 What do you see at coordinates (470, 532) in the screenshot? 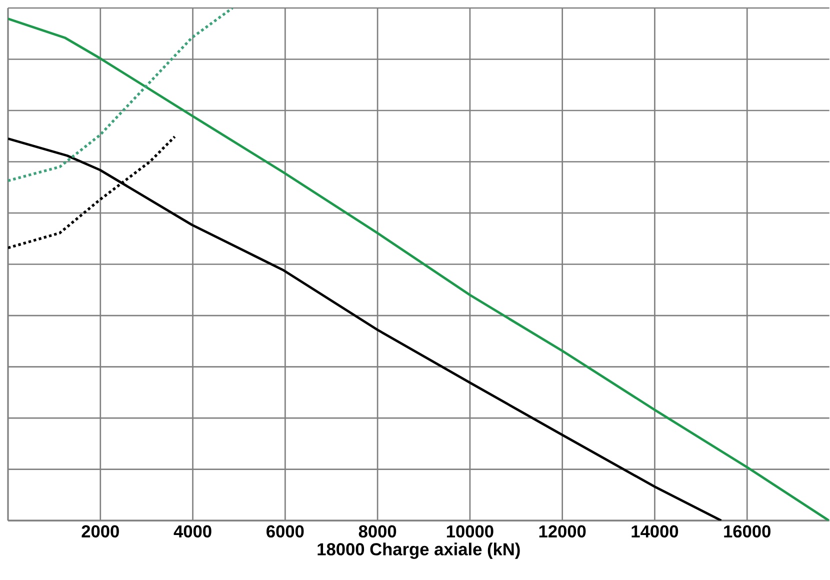
I see `x-tick-label: 10000` at bounding box center [470, 532].